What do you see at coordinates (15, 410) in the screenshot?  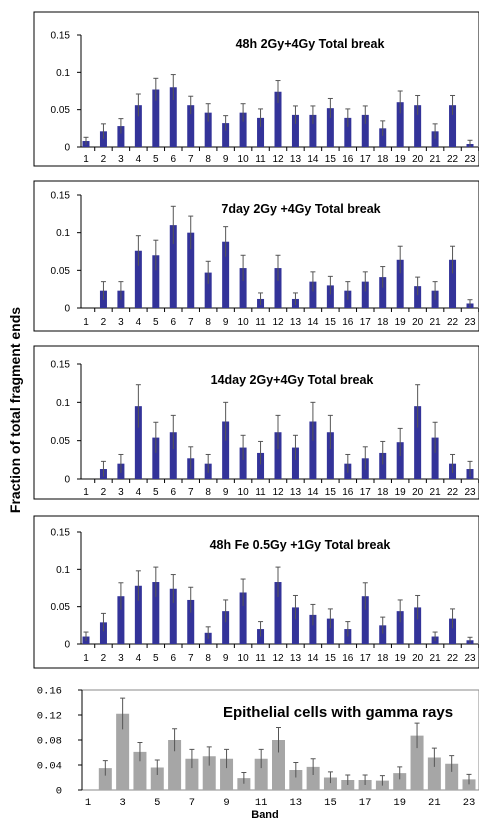 I see `y-axis-title: Fraction of total fragment ends` at bounding box center [15, 410].